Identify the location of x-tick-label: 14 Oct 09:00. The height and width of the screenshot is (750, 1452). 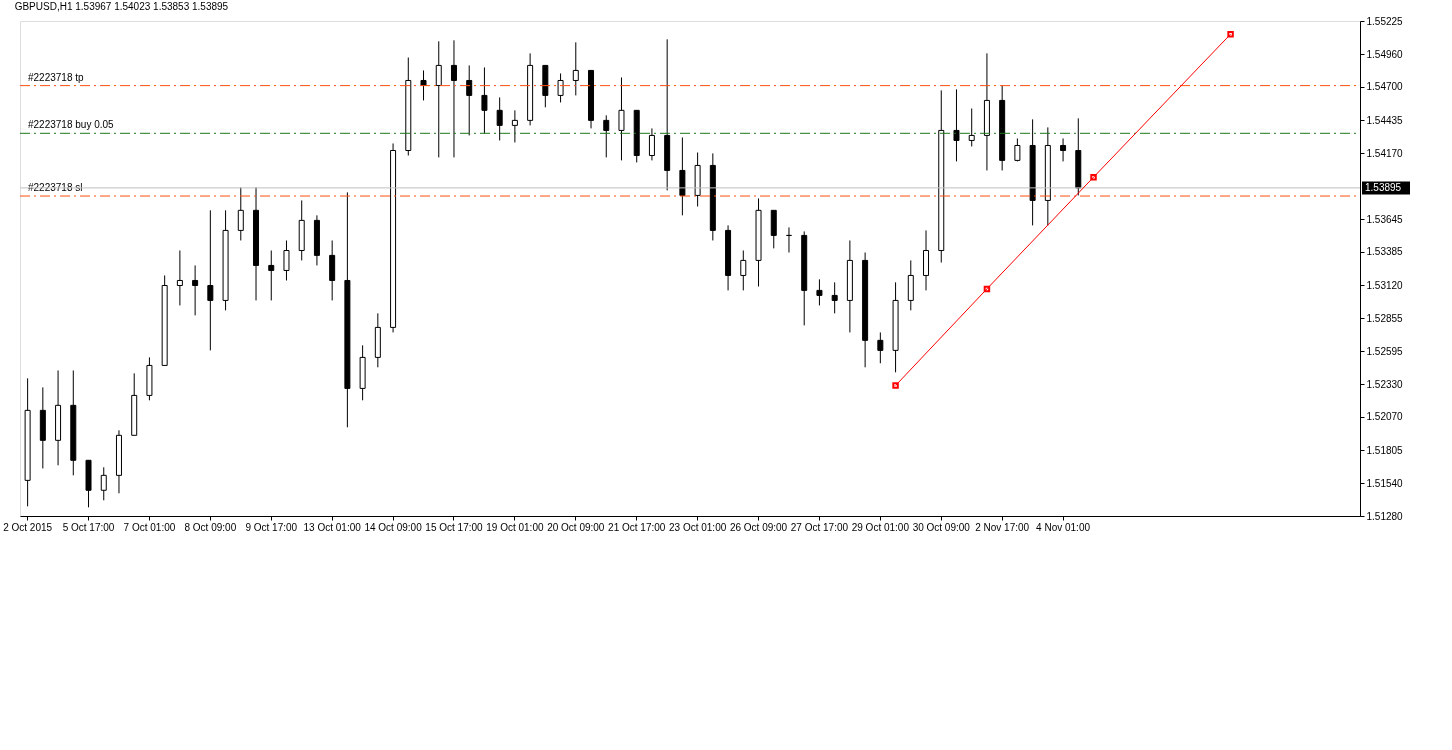
(393, 527).